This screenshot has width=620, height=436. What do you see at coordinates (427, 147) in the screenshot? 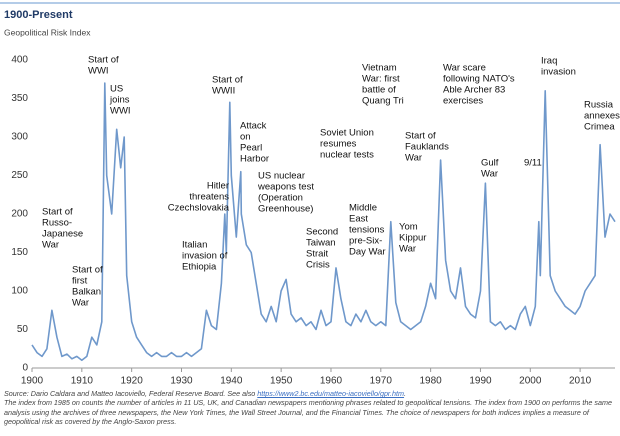
I see `annotation: Fauklands` at bounding box center [427, 147].